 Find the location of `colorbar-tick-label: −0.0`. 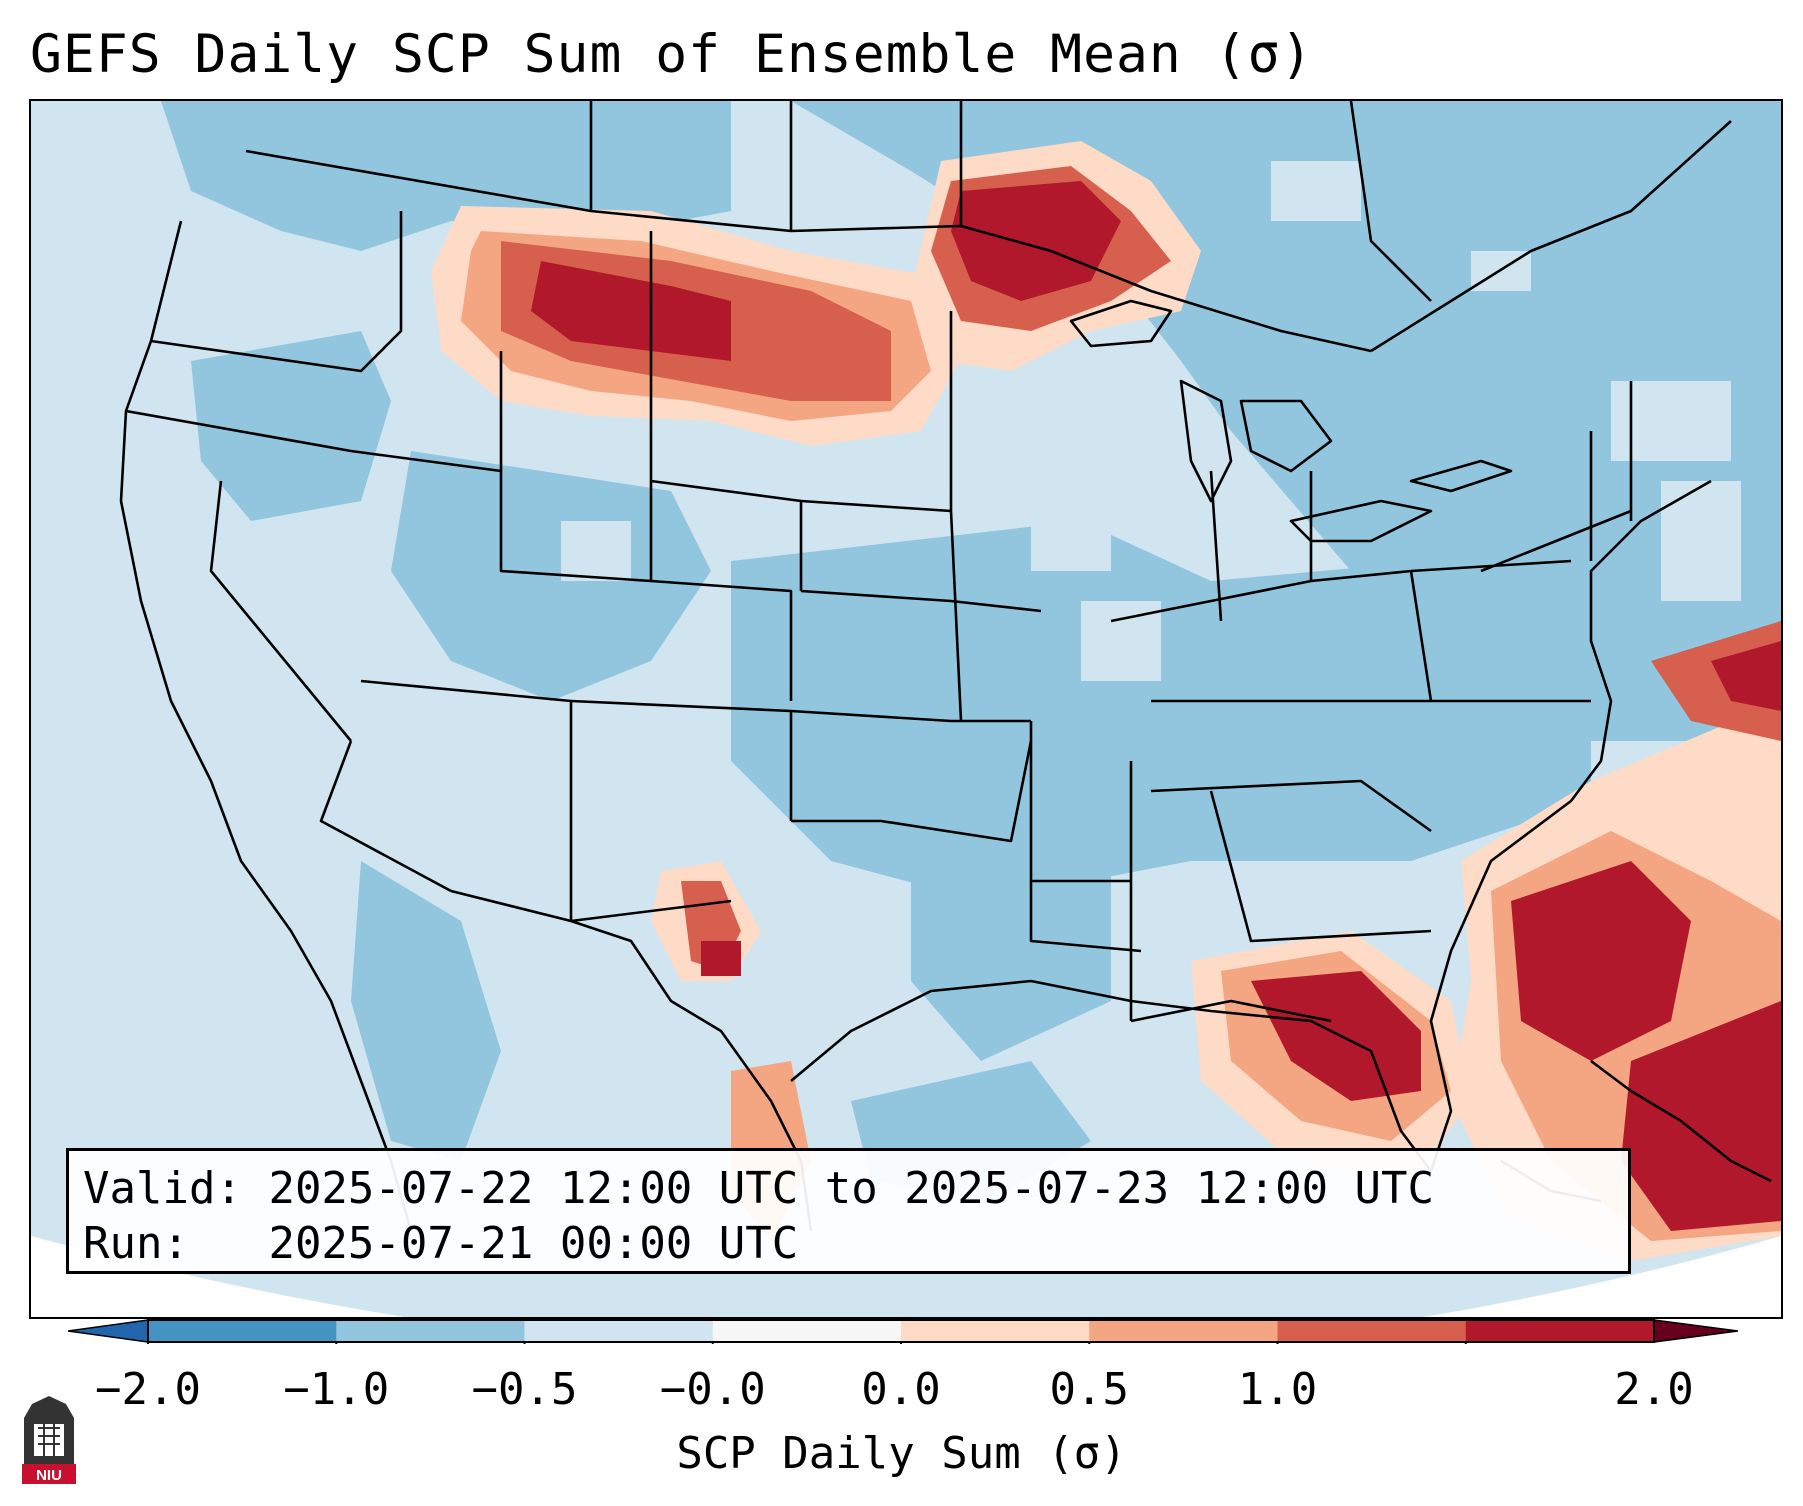

colorbar-tick-label: −0.0 is located at coordinates (712, 1389).